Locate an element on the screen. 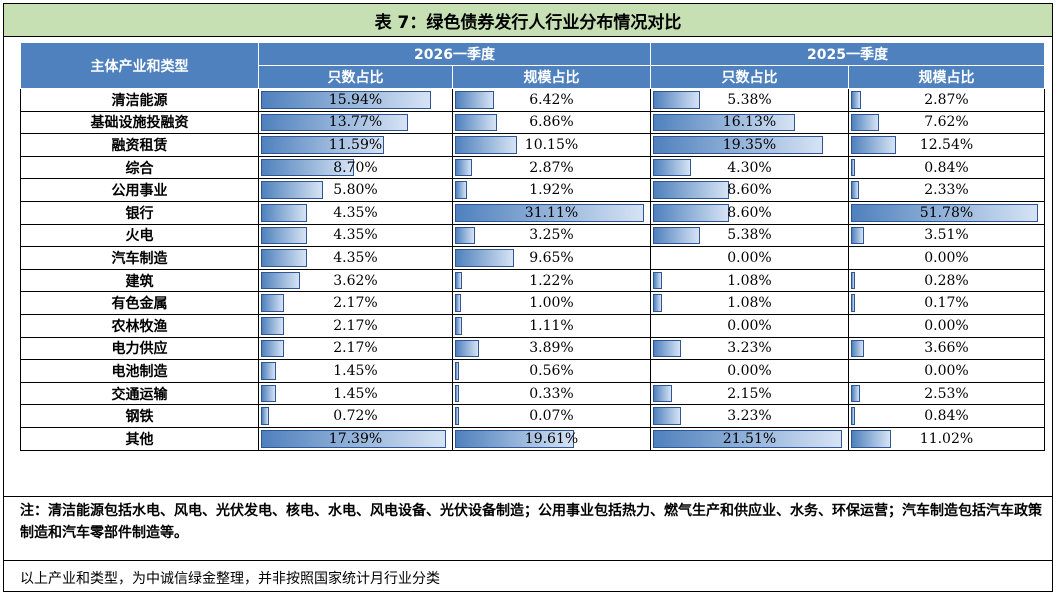 This screenshot has width=1058, height=596. cell-value: 10.15% is located at coordinates (551, 144).